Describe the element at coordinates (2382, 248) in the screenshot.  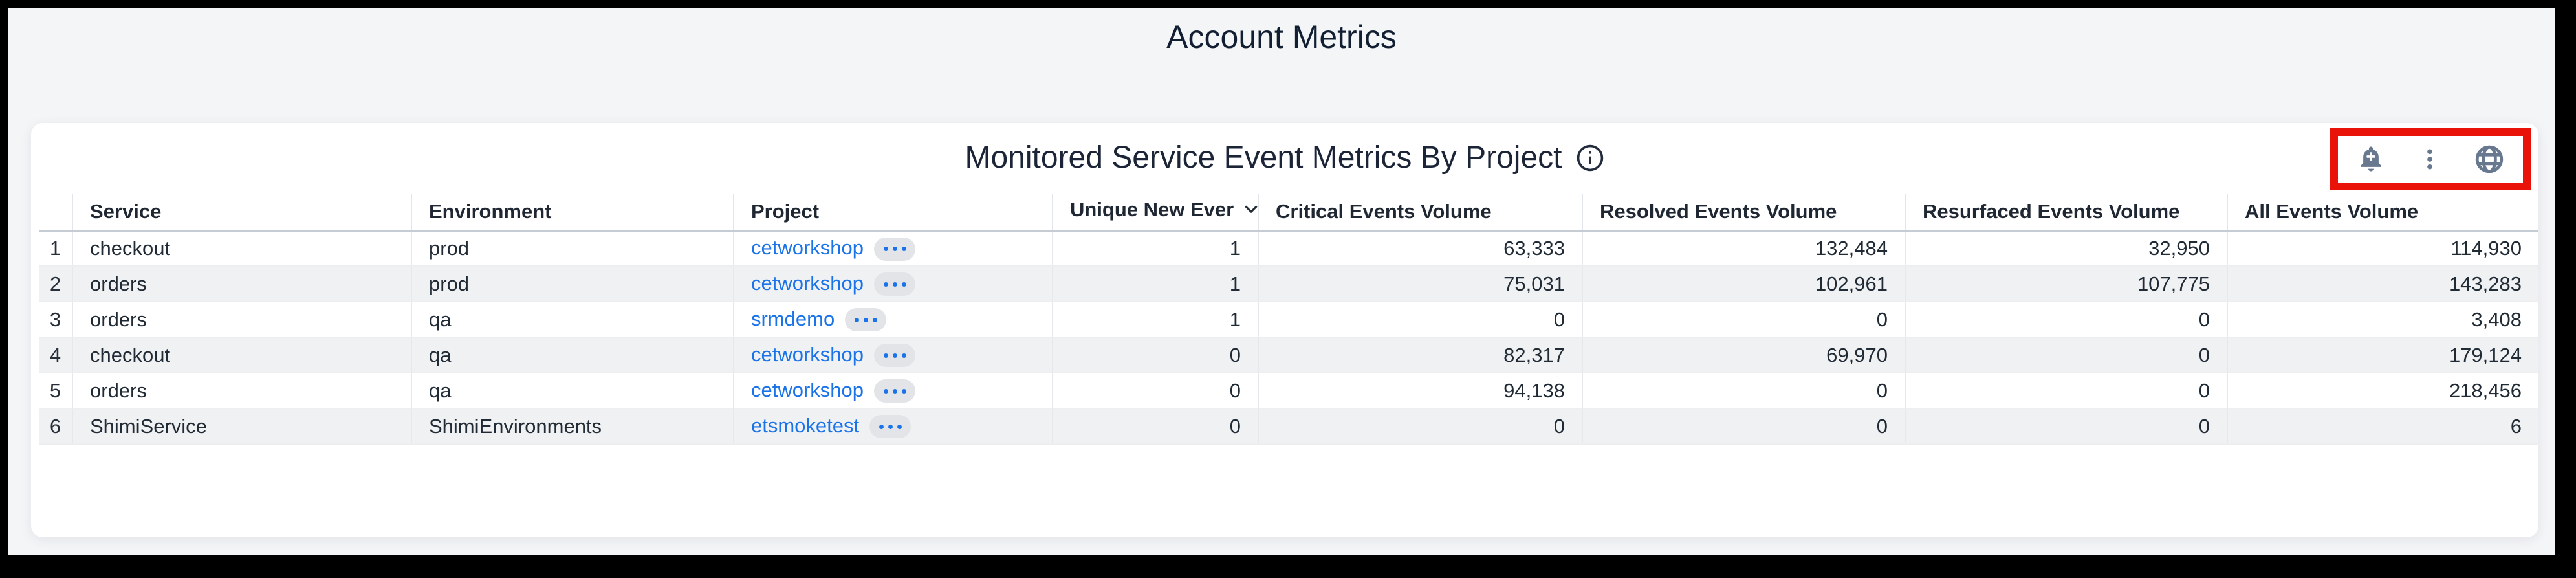
I see `cell-all-events-volume: 114,930` at that location.